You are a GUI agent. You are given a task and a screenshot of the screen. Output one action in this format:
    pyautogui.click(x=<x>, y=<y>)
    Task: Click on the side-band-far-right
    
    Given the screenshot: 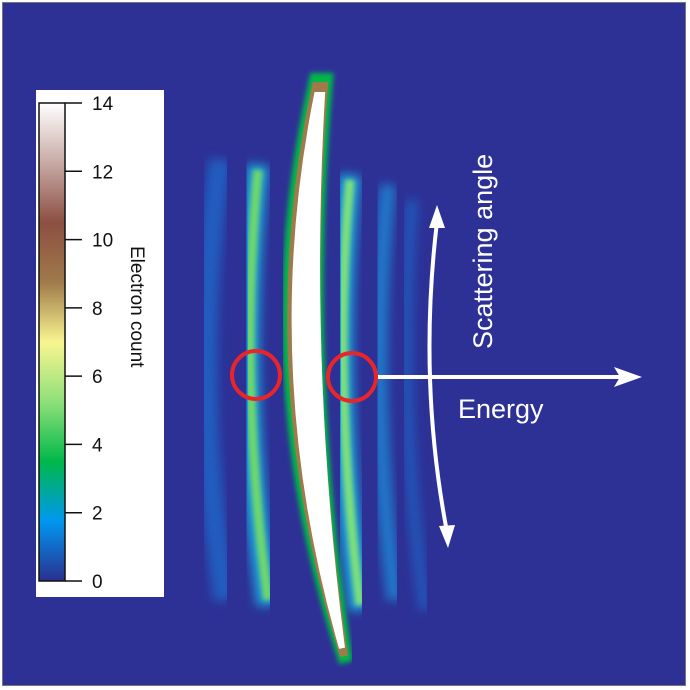 What is the action you would take?
    pyautogui.click(x=401, y=397)
    